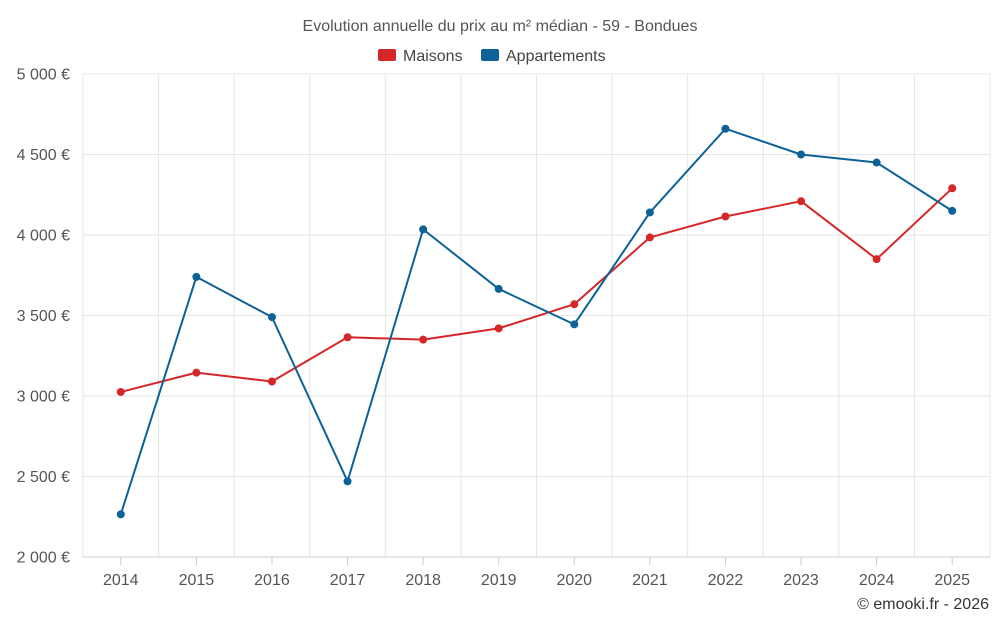 The height and width of the screenshot is (625, 1000). What do you see at coordinates (43, 558) in the screenshot?
I see `y-tick-label: 2 000 €` at bounding box center [43, 558].